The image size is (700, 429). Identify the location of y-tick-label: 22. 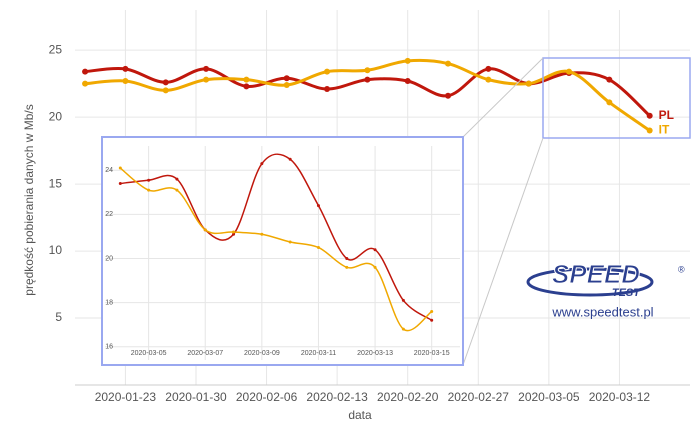
(109, 214).